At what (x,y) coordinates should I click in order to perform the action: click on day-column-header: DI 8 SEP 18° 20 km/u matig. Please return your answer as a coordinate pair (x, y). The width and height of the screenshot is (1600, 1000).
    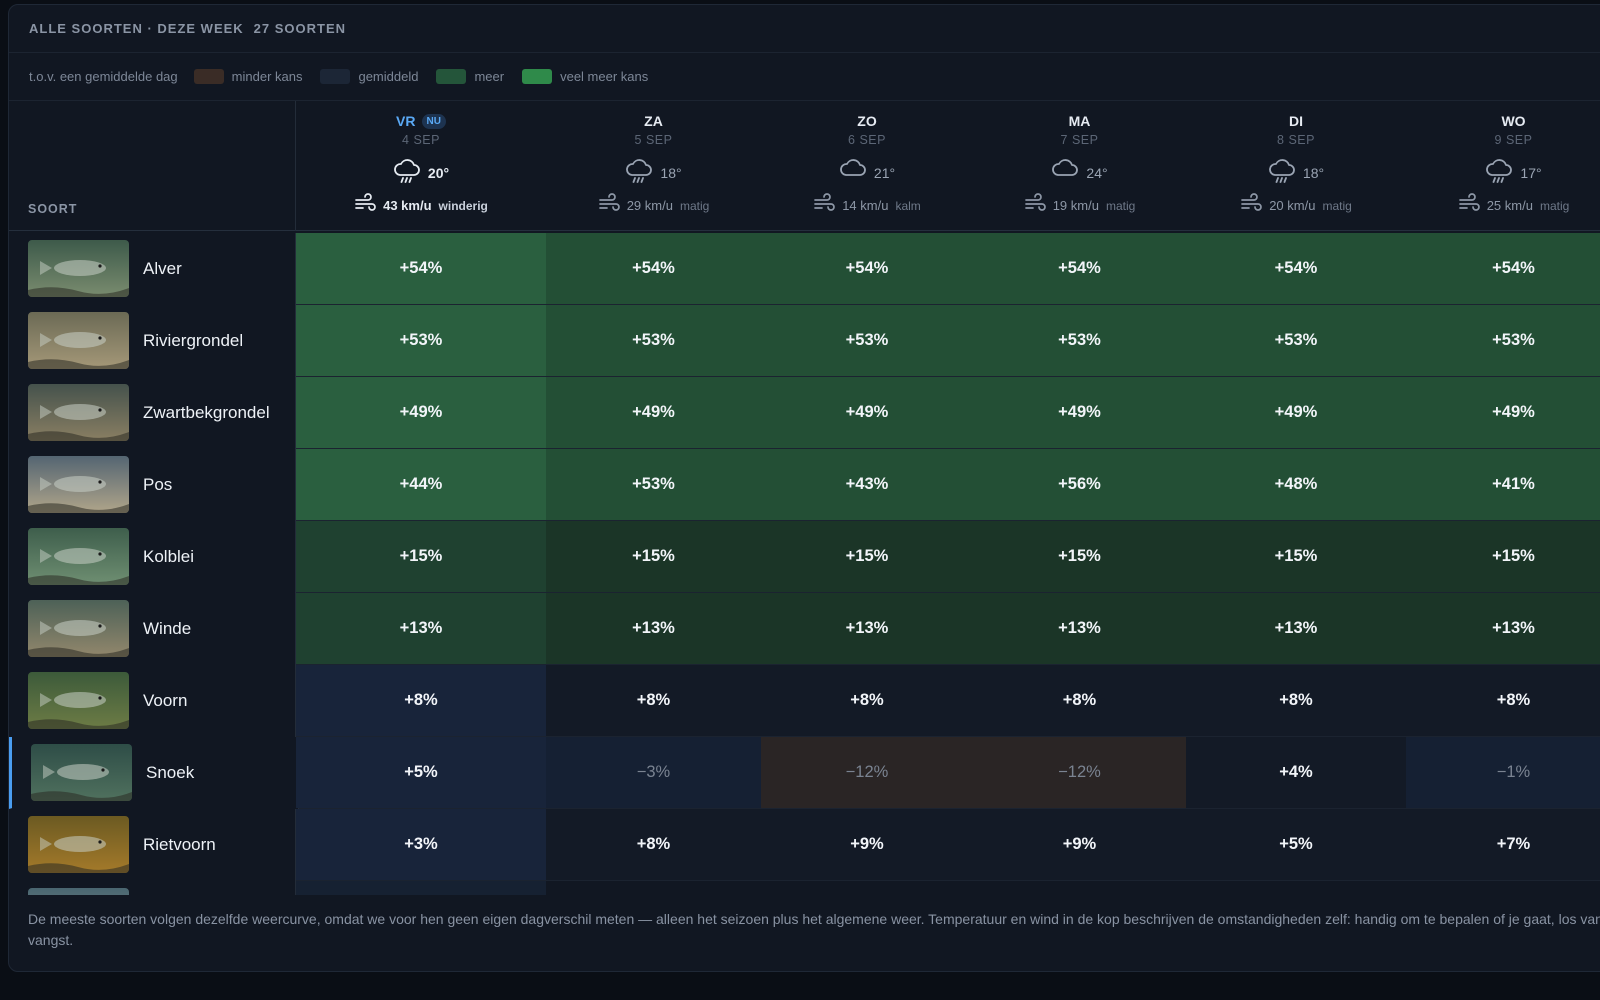
    Looking at the image, I should click on (1296, 166).